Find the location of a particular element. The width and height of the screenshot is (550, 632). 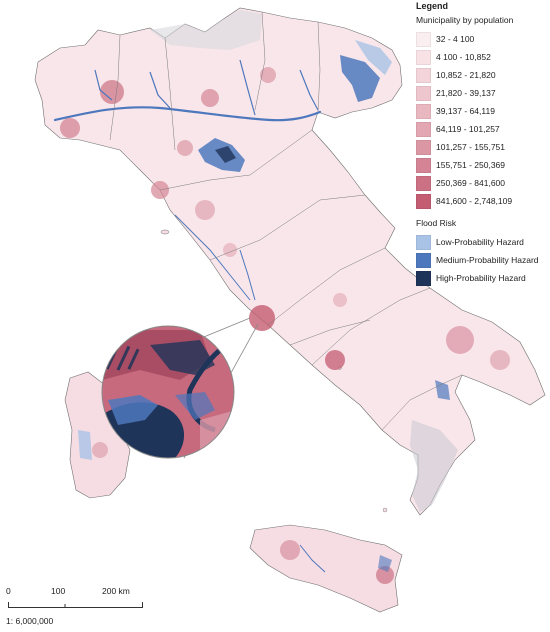

legend-label: 21,820 - 39,137 is located at coordinates (466, 93).